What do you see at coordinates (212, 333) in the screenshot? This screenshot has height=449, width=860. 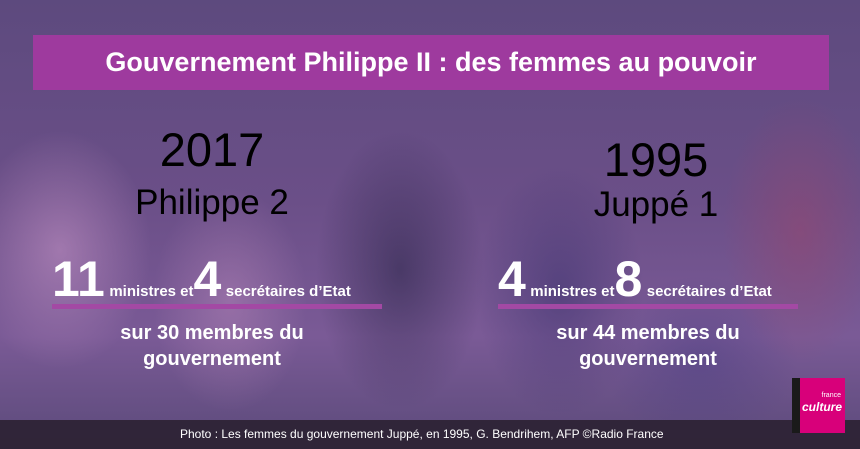 I see `left-subtitle-line1: sur 30 membres du` at bounding box center [212, 333].